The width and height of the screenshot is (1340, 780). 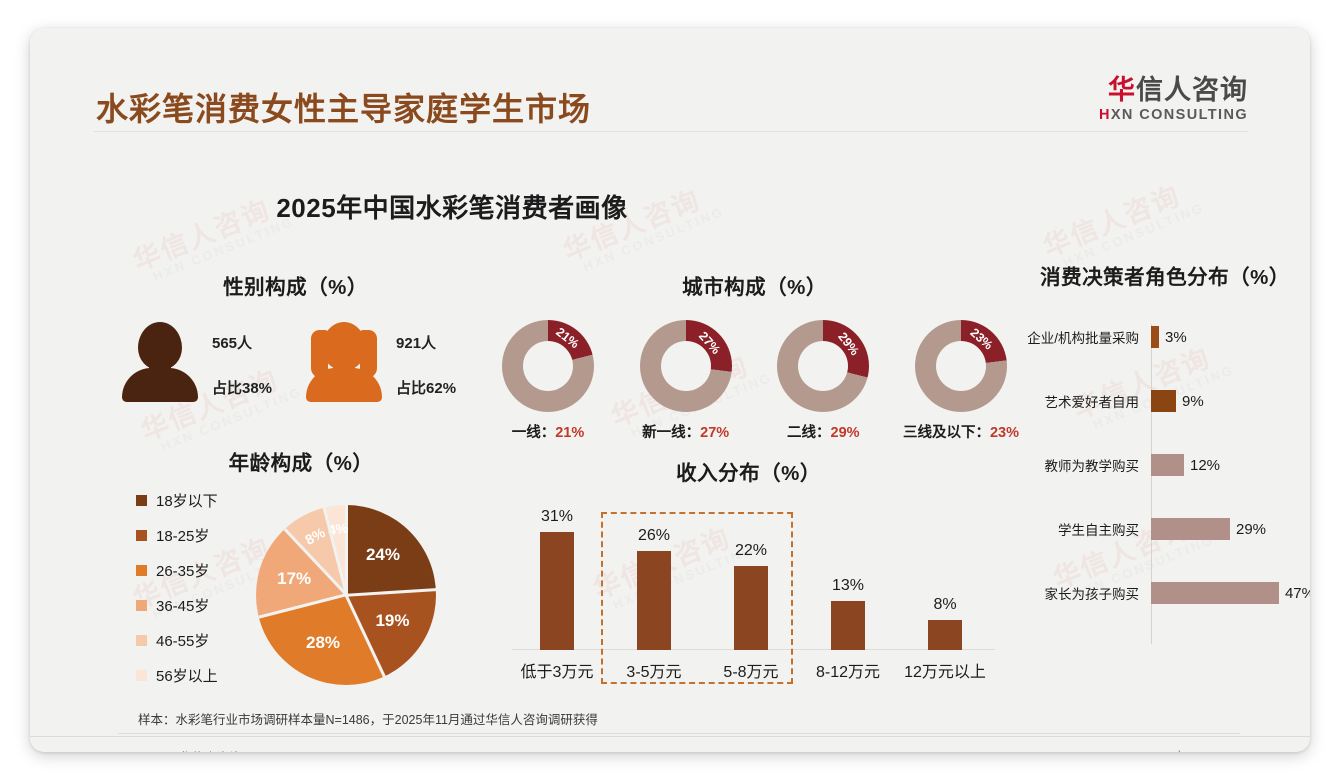 I want to click on city-donut-item: 23% 三线及以下：23%, so click(x=961, y=381).